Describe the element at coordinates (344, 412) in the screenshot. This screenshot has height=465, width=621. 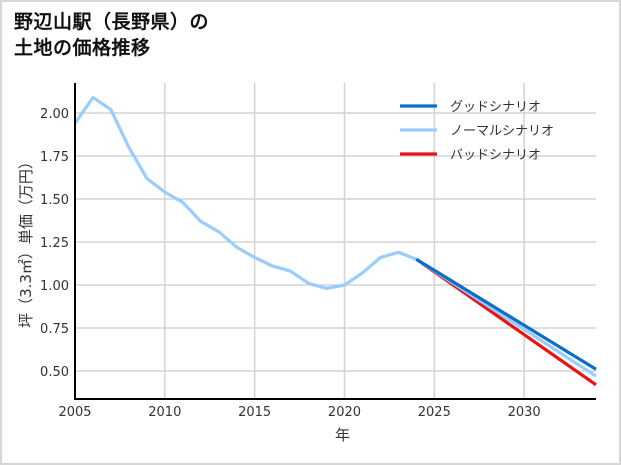
I see `x-tick-label: 2020` at that location.